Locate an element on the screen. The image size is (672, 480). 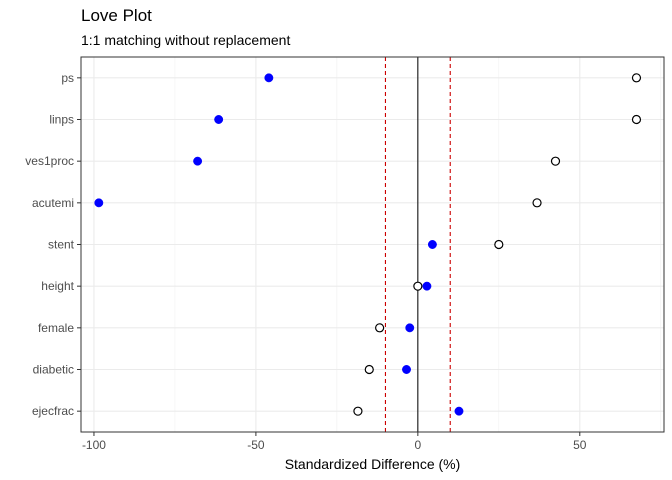
y-tick-label: ps is located at coordinates (67, 78).